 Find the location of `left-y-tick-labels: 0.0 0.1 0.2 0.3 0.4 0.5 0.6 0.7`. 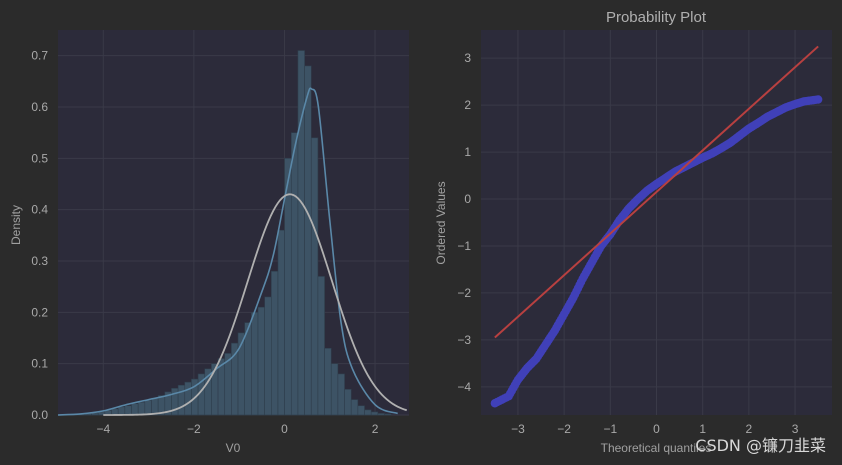

left-y-tick-labels: 0.0 0.1 0.2 0.3 0.4 0.5 0.6 0.7 is located at coordinates (39, 235).